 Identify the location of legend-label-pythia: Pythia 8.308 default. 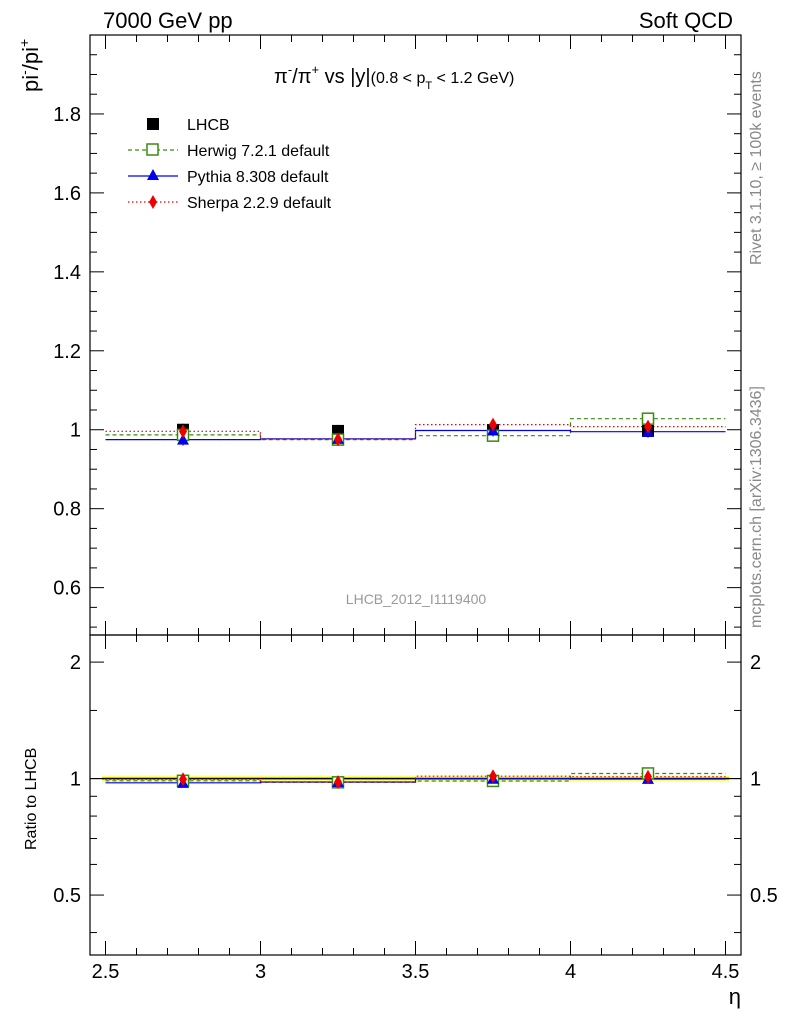
(258, 177).